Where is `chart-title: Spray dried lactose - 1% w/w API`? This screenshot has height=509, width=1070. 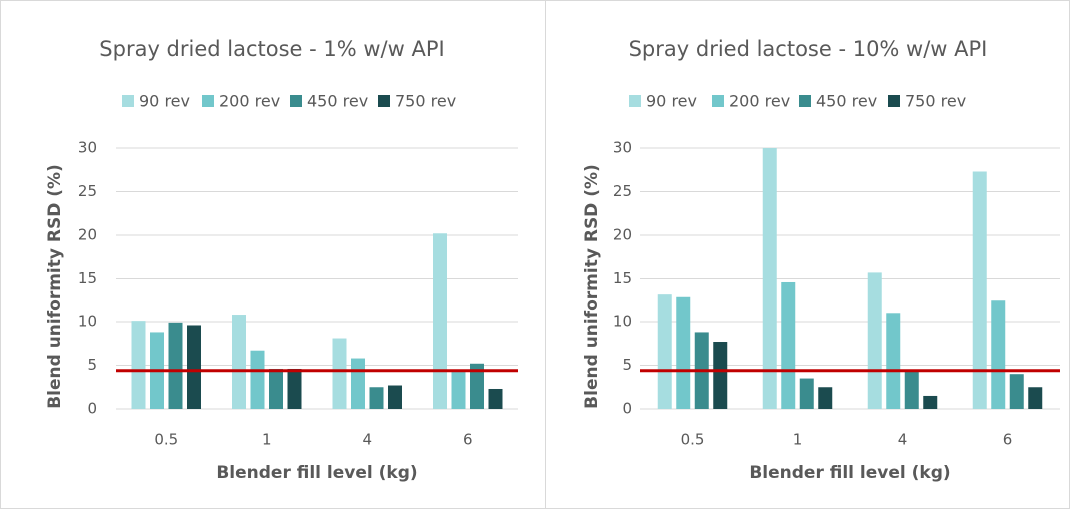 chart-title: Spray dried lactose - 1% w/w API is located at coordinates (271, 49).